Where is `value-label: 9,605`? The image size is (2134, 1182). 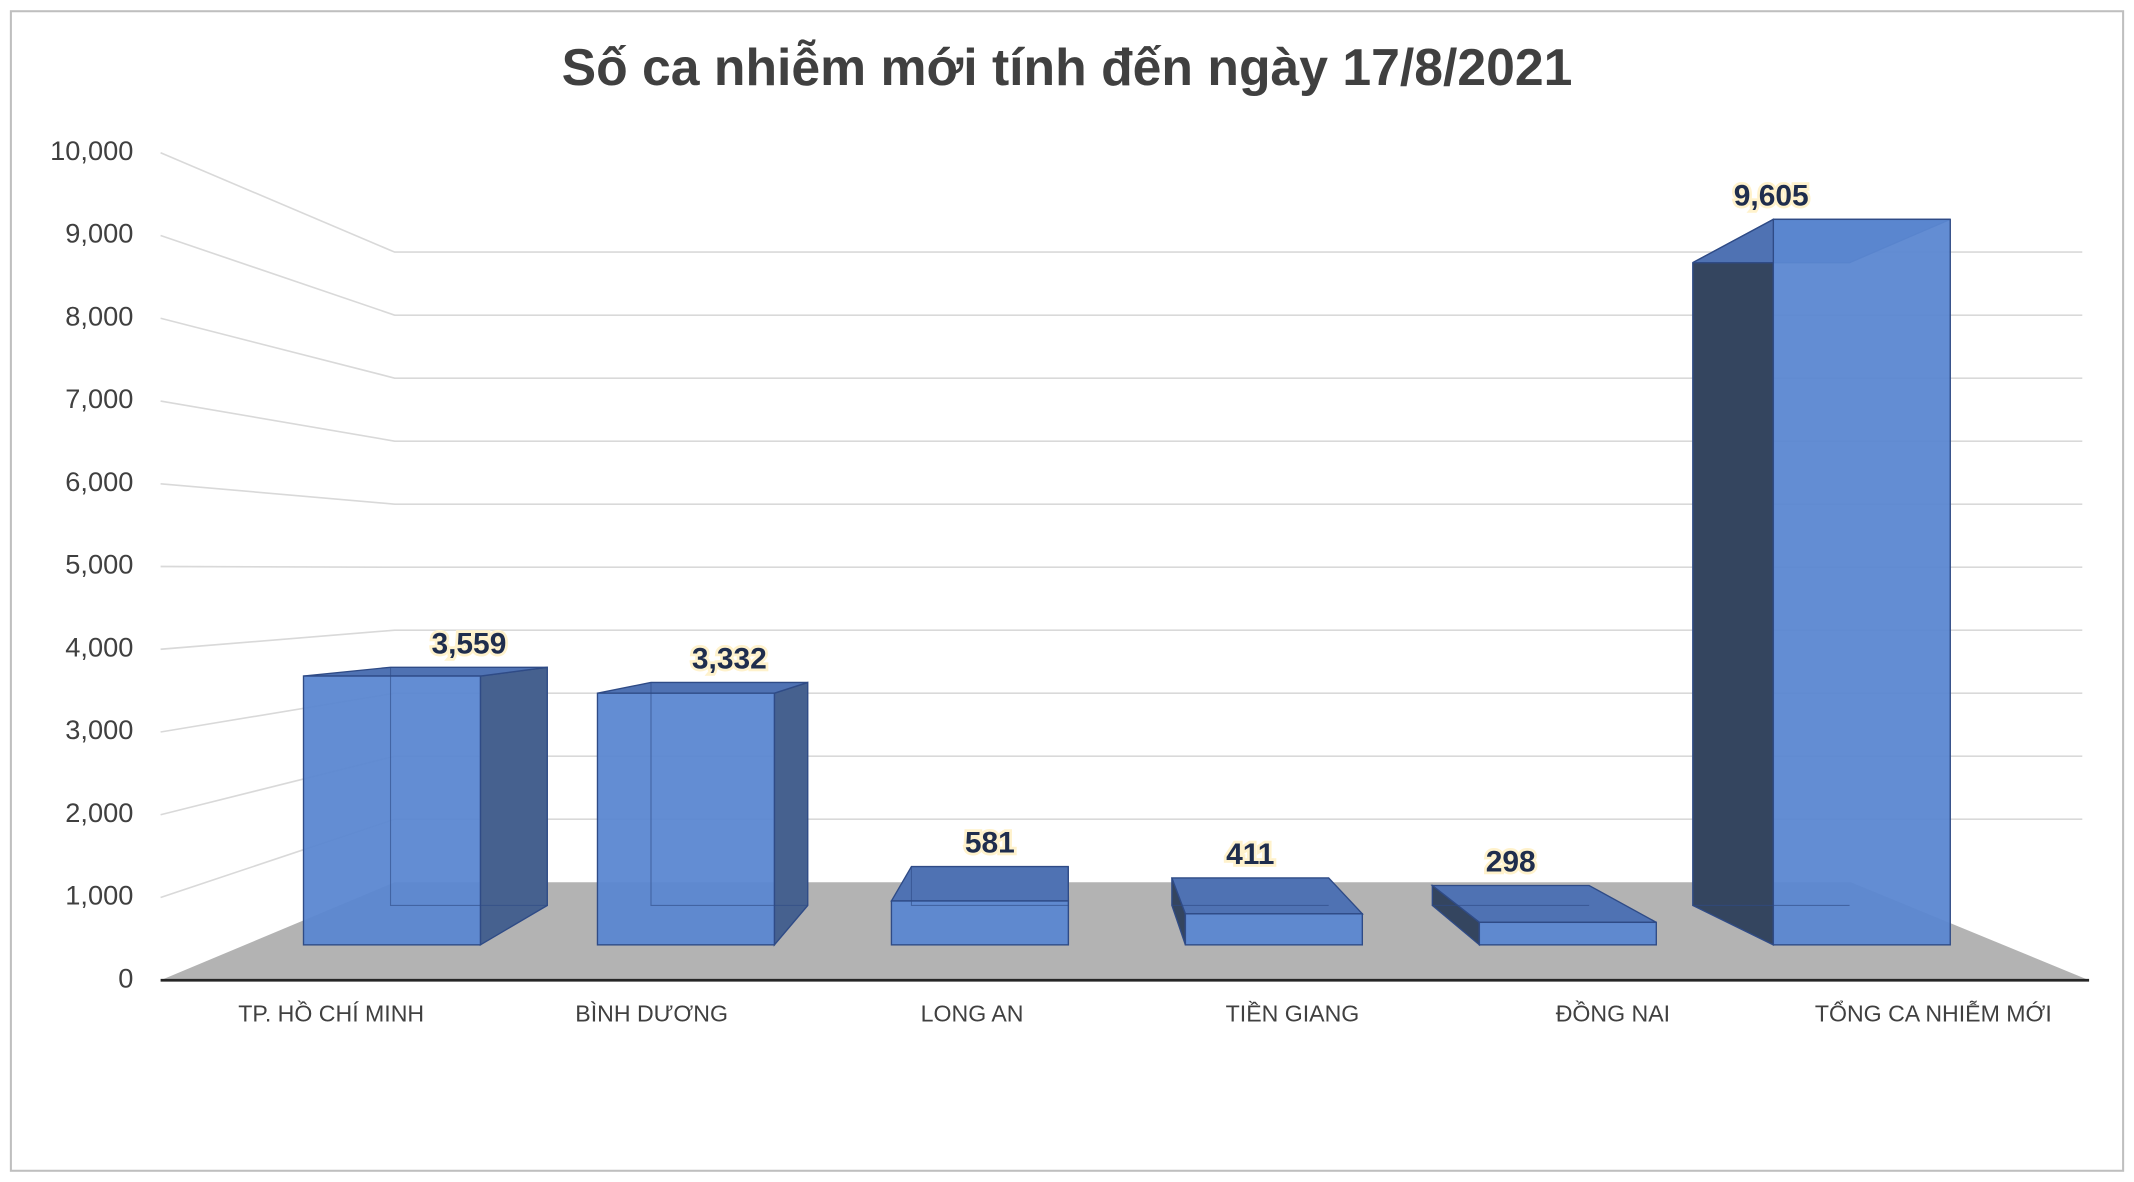
value-label: 9,605 is located at coordinates (1771, 195).